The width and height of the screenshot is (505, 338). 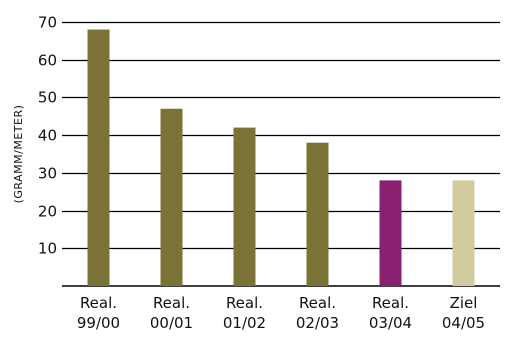 What do you see at coordinates (244, 323) in the screenshot?
I see `category-label-line: 01/02` at bounding box center [244, 323].